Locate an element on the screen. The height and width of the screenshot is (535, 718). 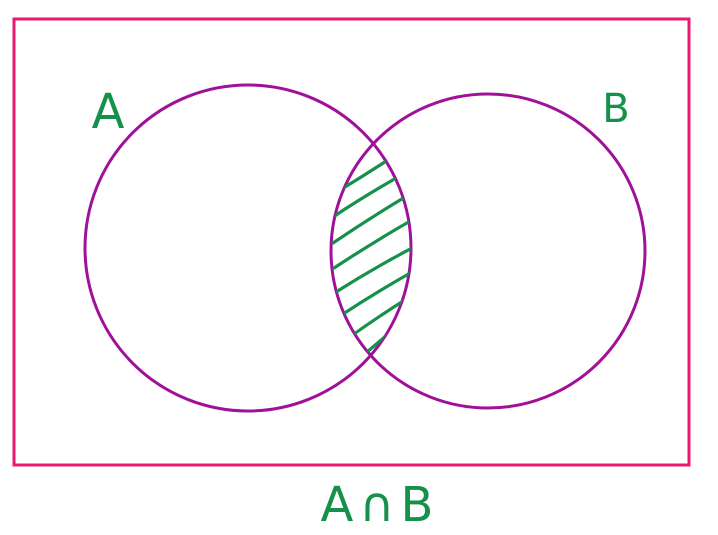
diagram-caption: A∩B is located at coordinates (380, 505).